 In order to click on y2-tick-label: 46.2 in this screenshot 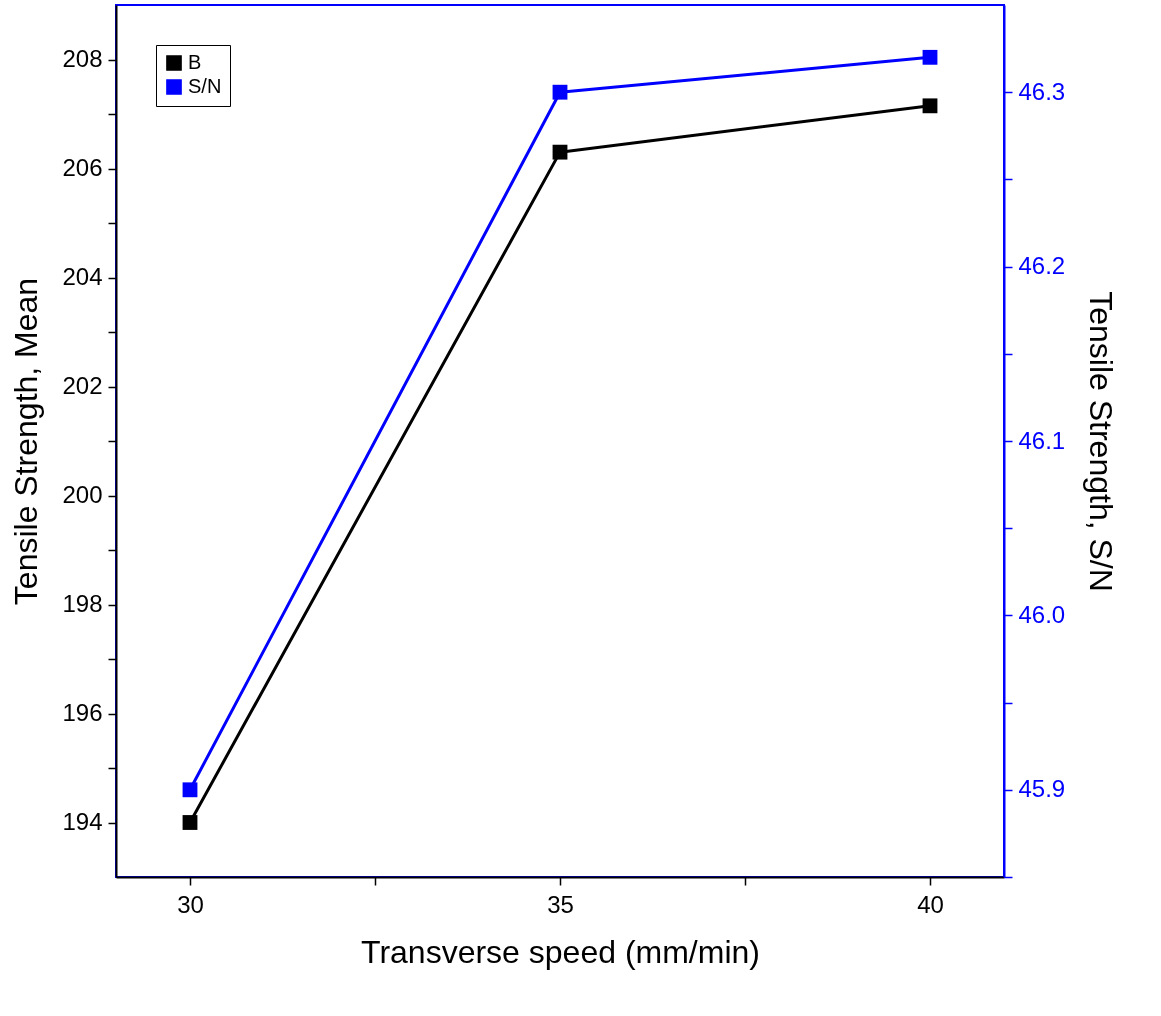, I will do `click(1042, 266)`.